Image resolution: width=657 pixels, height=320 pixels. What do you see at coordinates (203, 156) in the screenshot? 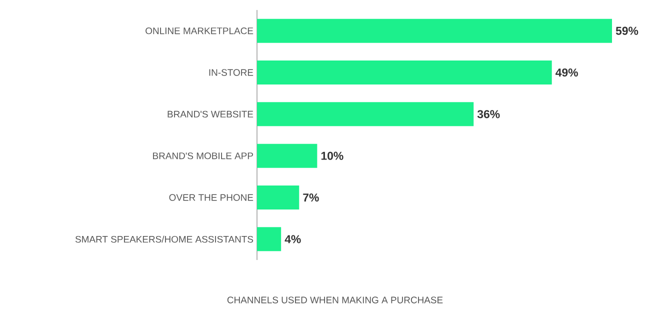
I see `y-tick-label: BRAND'S MOBILE APP` at bounding box center [203, 156].